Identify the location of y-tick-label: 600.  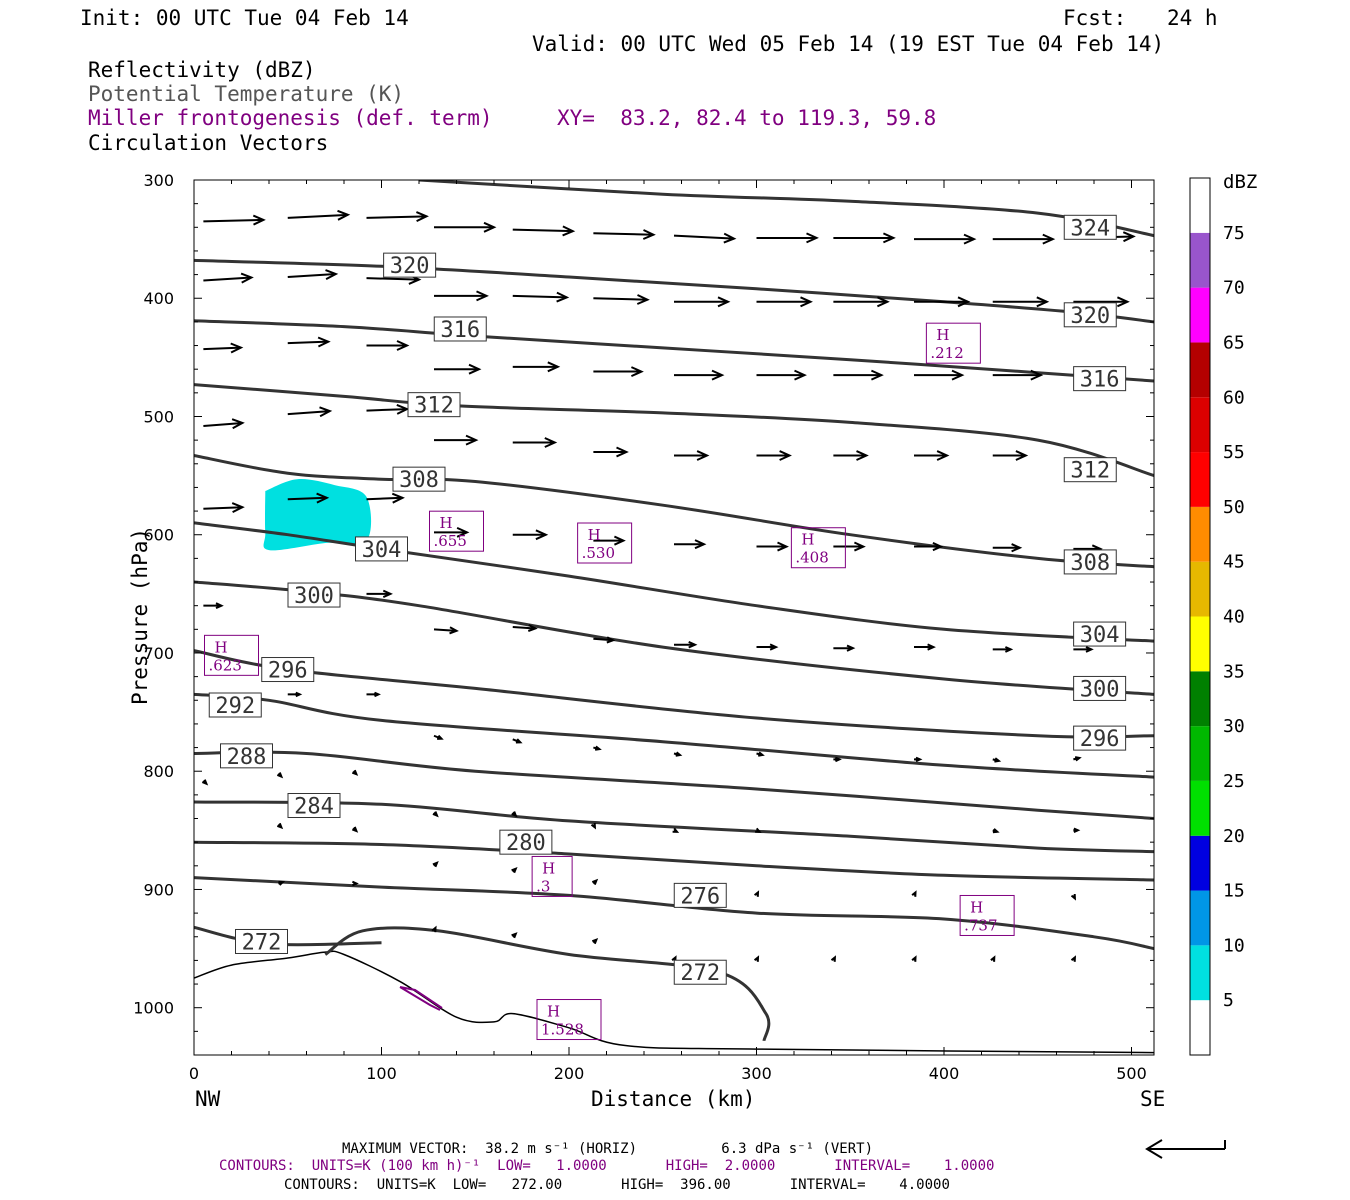
(158, 535).